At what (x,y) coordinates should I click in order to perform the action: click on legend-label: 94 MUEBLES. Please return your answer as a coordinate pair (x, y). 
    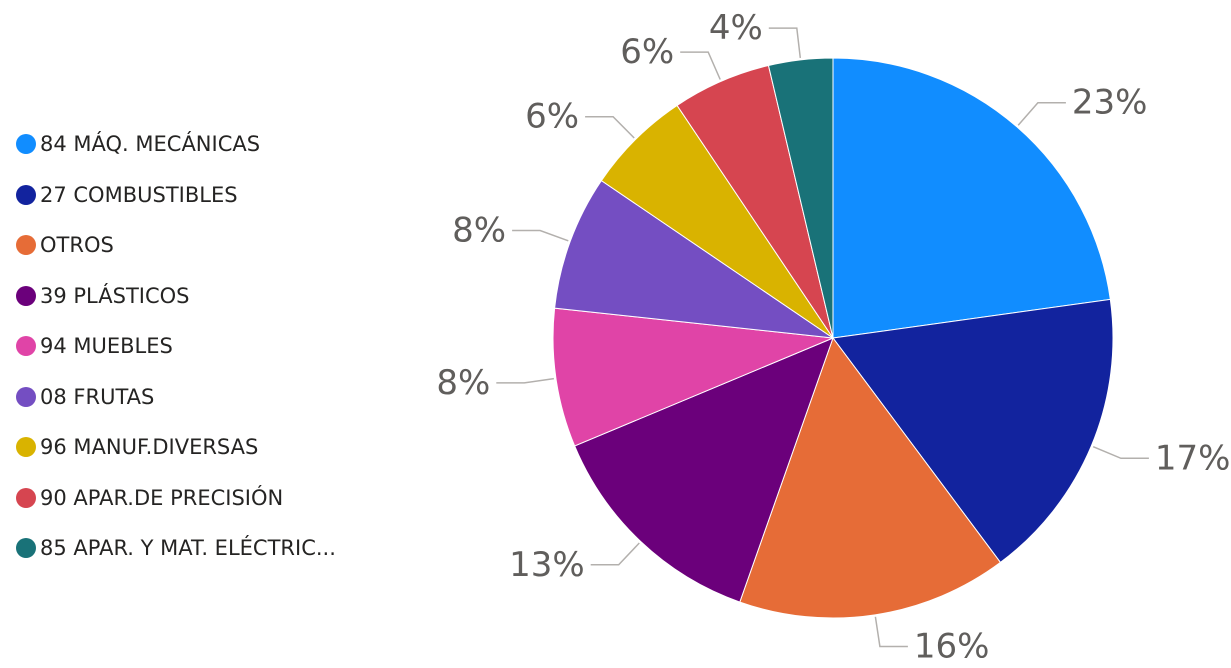
    Looking at the image, I should click on (106, 346).